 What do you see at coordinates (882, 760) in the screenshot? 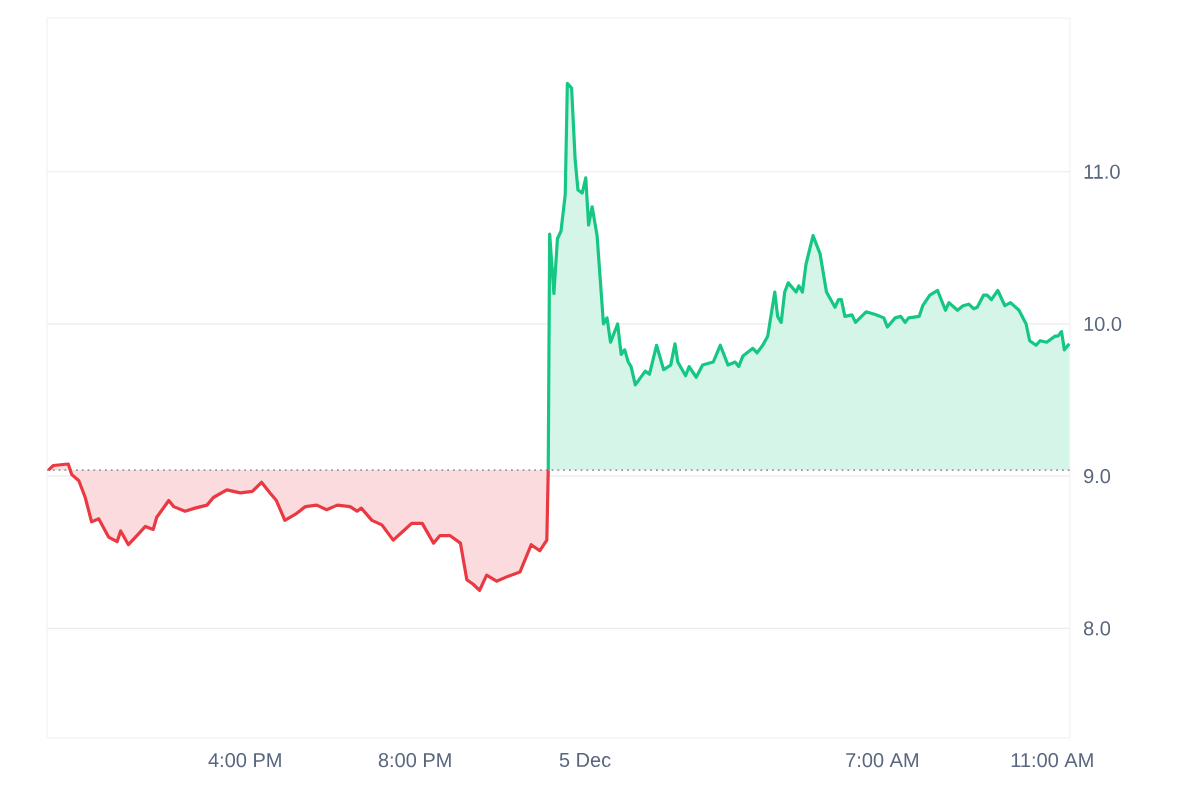
I see `x-tick-label: 7:00 AM` at bounding box center [882, 760].